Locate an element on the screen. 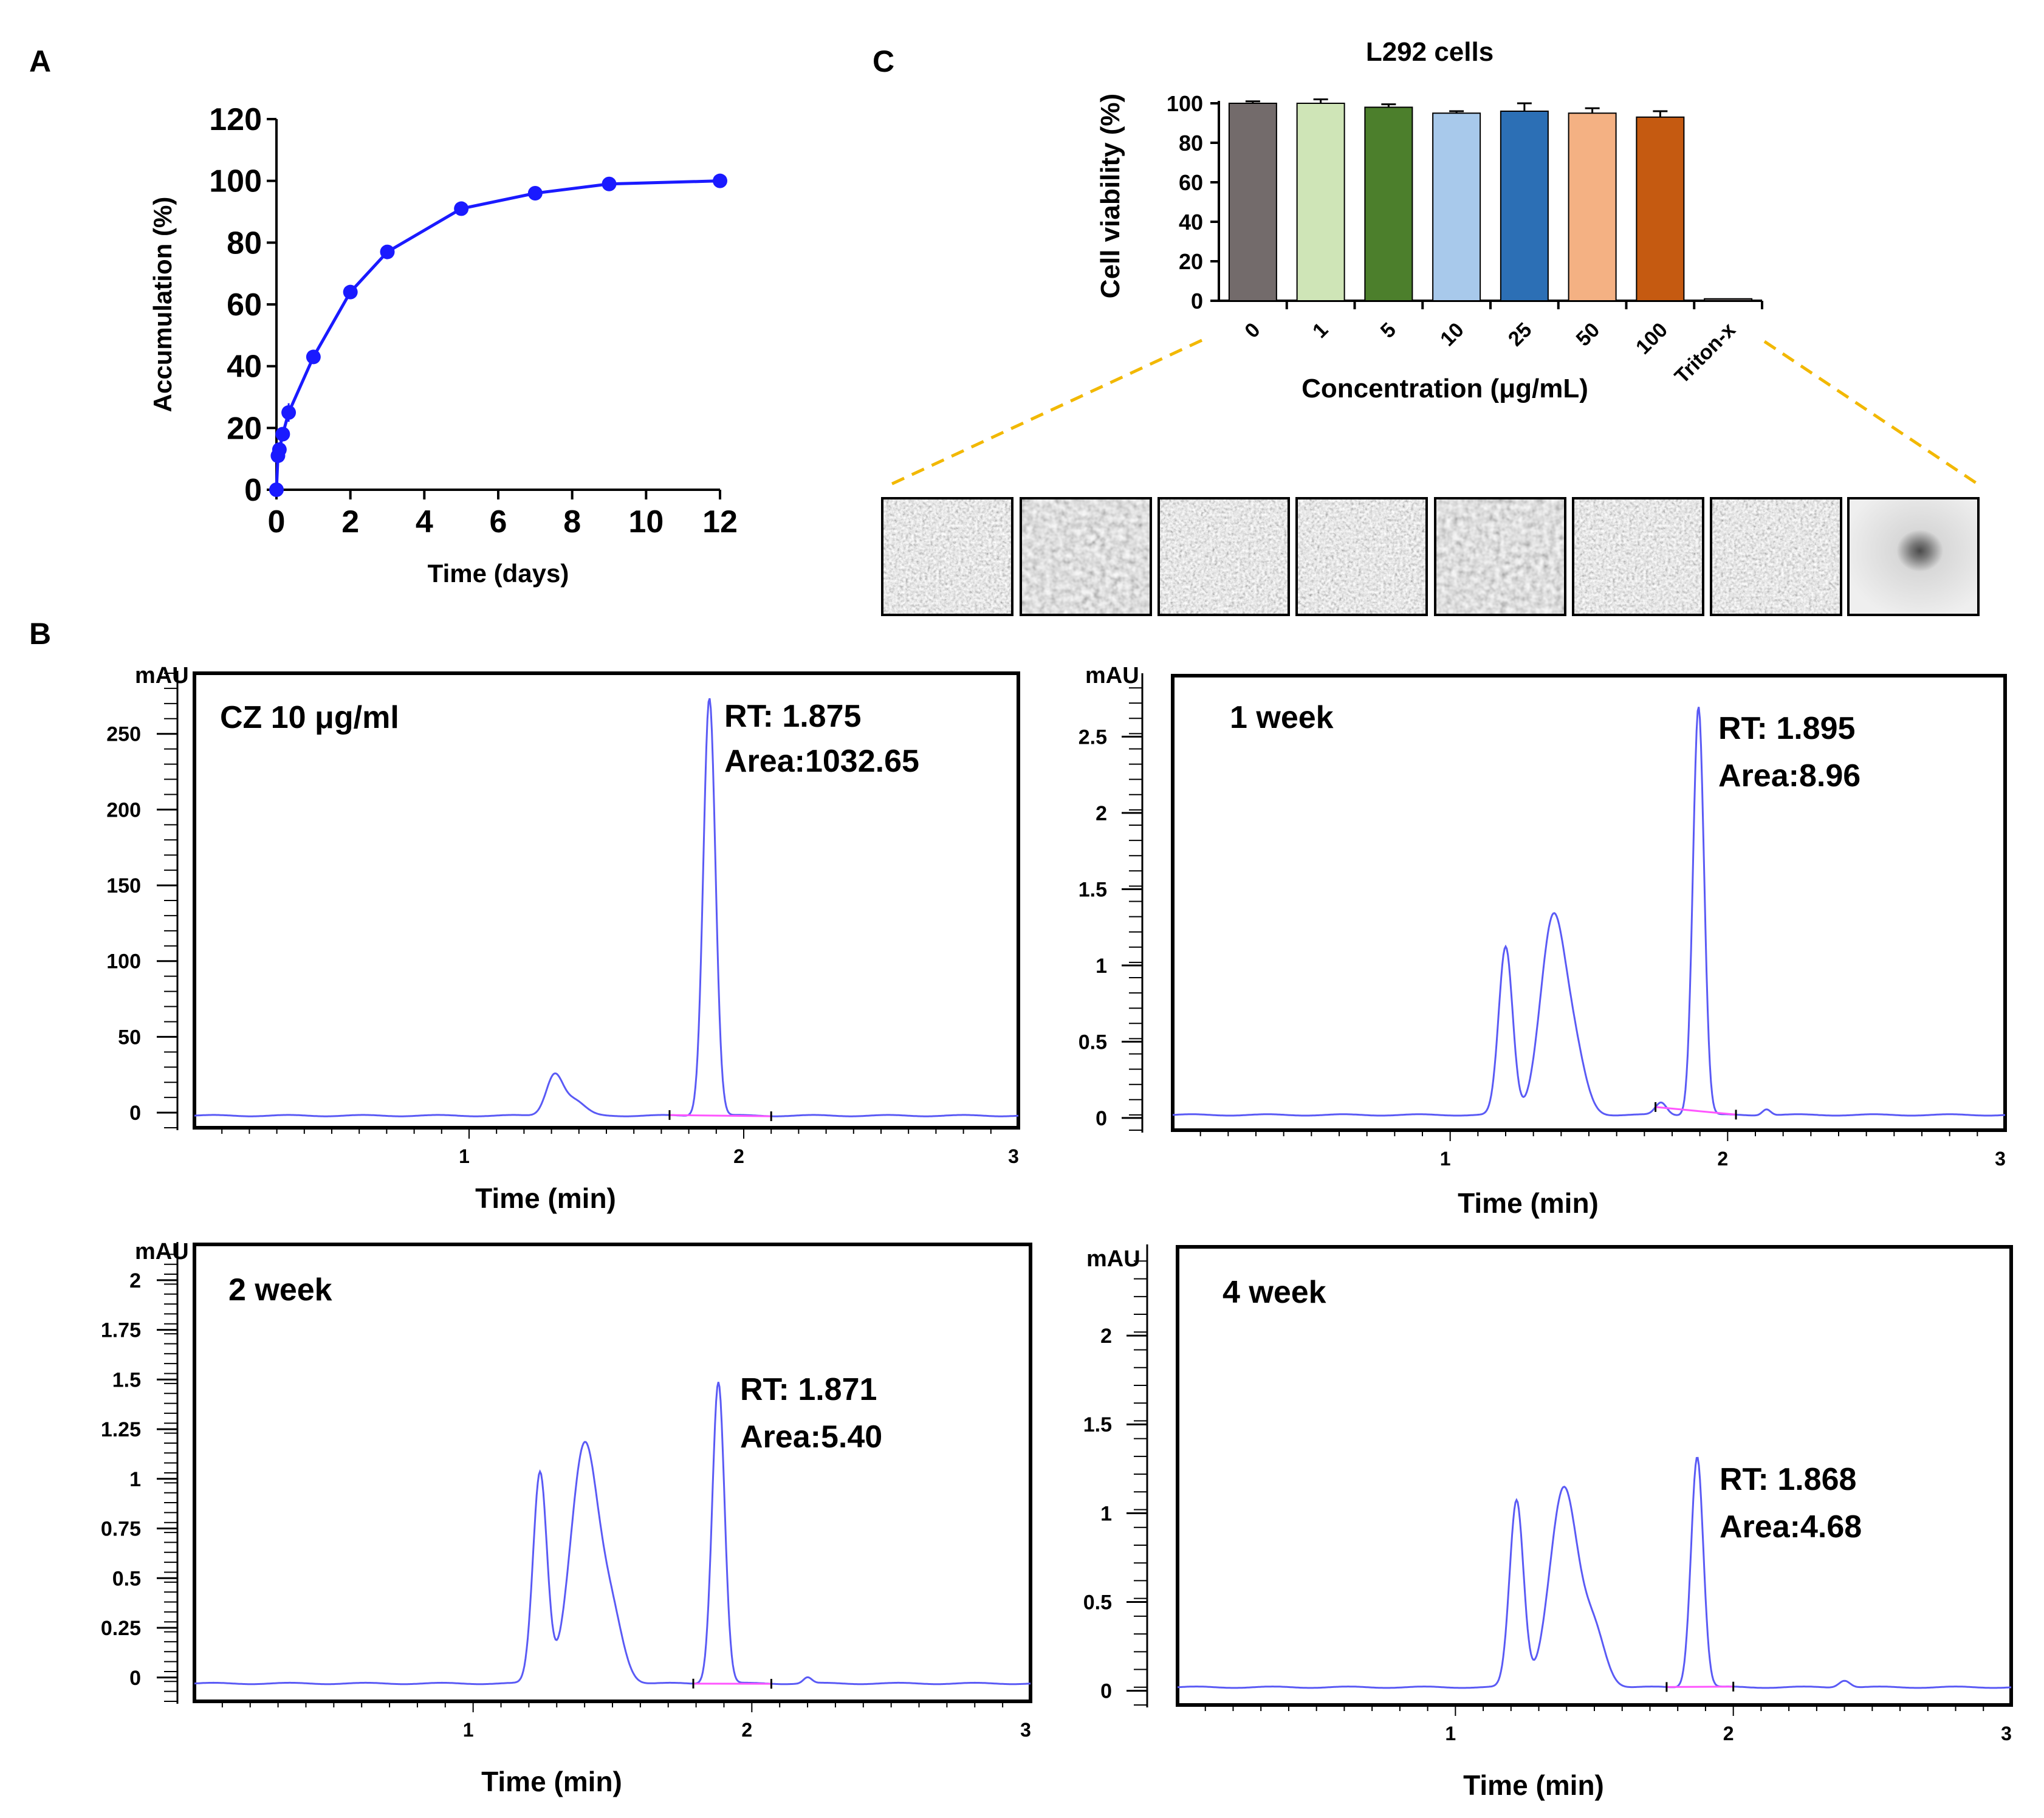 This screenshot has width=2044, height=1818. y-tick-label: 1.75 is located at coordinates (121, 1331).